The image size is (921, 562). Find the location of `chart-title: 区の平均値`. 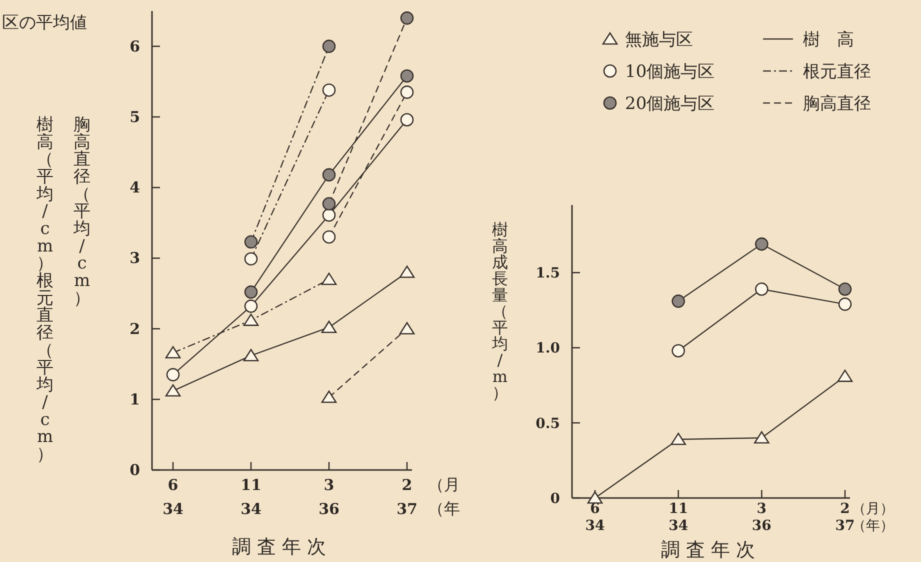

chart-title: 区の平均値 is located at coordinates (44, 23).